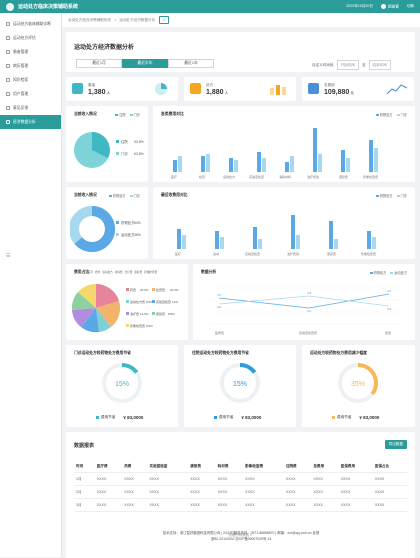 The width and height of the screenshot is (420, 558). What do you see at coordinates (30, 24) in the screenshot?
I see `sidebar-item-diagnosis: 运动处方临床辅助诊断` at bounding box center [30, 24].